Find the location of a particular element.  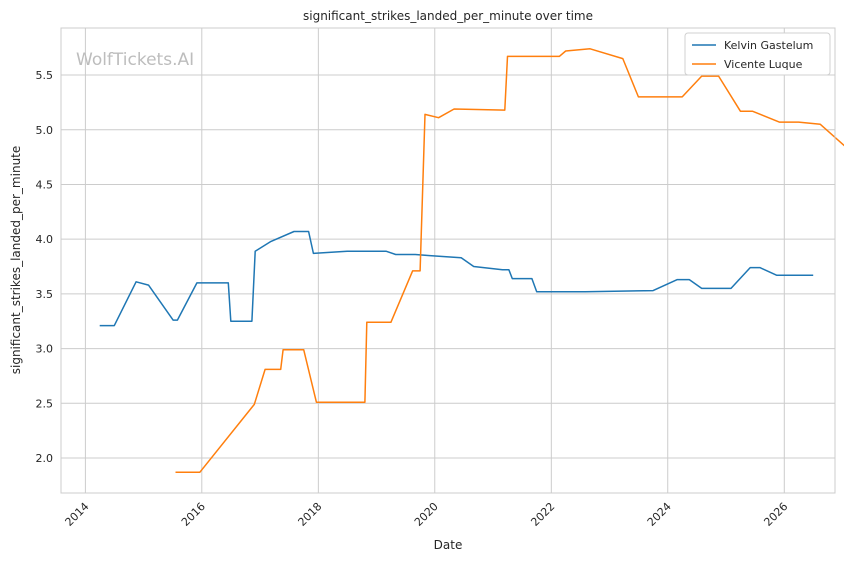

y-tick-label: 2.0 is located at coordinates (45, 458).